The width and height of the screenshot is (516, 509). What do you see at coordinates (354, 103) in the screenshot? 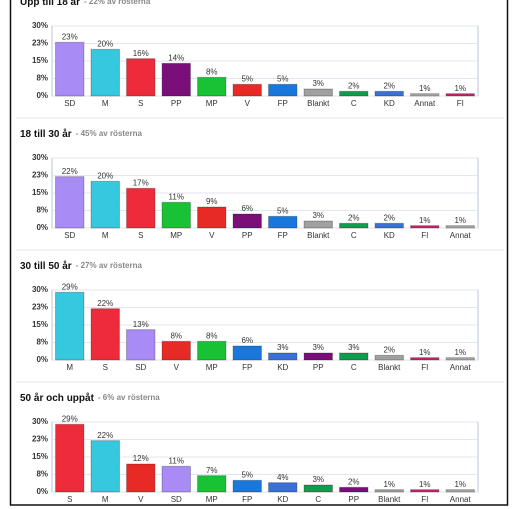
I see `x-tick-label: C` at bounding box center [354, 103].